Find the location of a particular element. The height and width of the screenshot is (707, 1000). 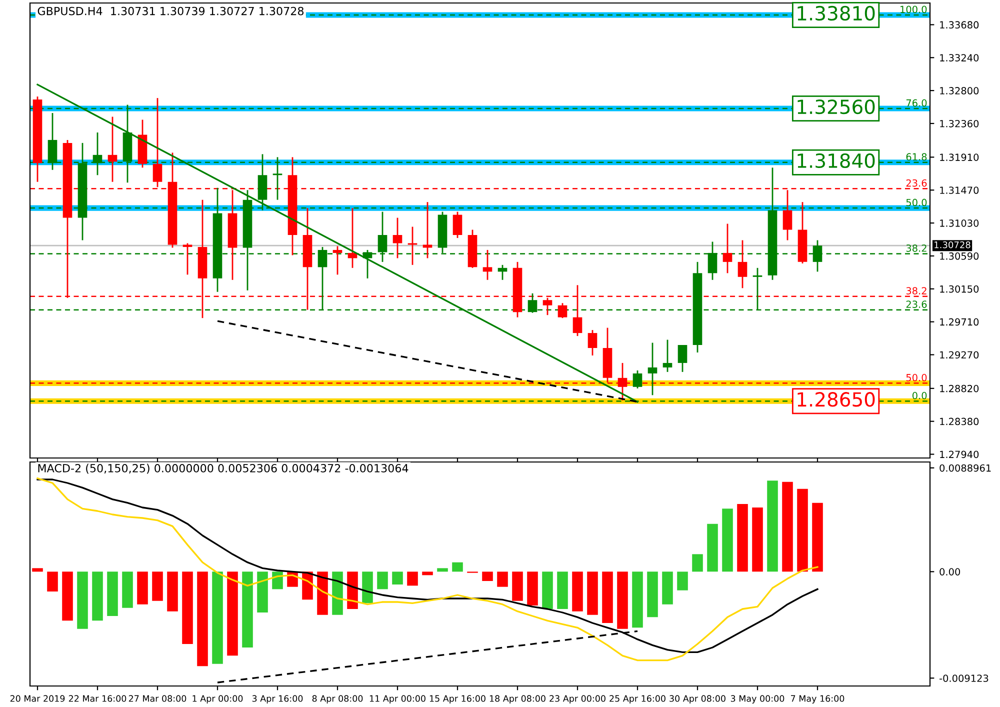

y-tick-label: 1.28820 is located at coordinates (959, 388).